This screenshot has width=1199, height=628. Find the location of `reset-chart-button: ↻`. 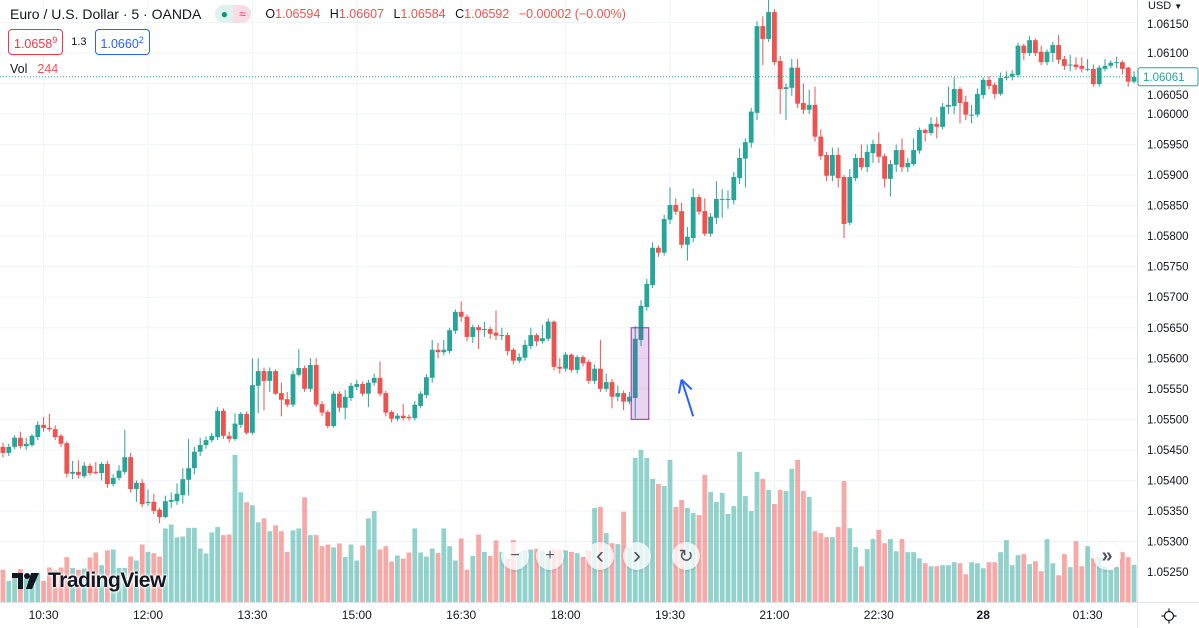

reset-chart-button: ↻ is located at coordinates (686, 556).